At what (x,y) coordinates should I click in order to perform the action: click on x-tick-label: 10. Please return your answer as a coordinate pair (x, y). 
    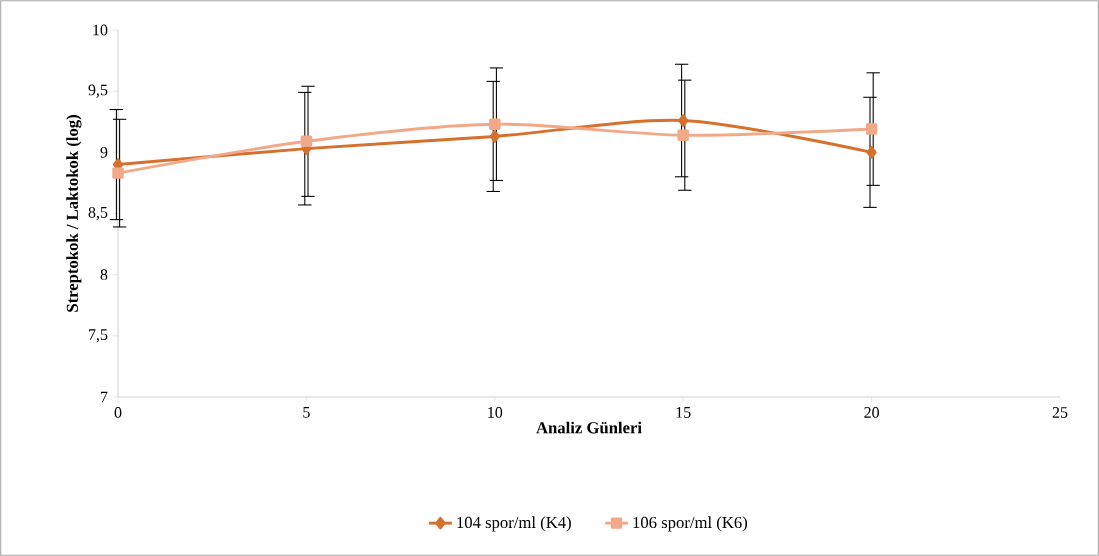
    Looking at the image, I should click on (495, 412).